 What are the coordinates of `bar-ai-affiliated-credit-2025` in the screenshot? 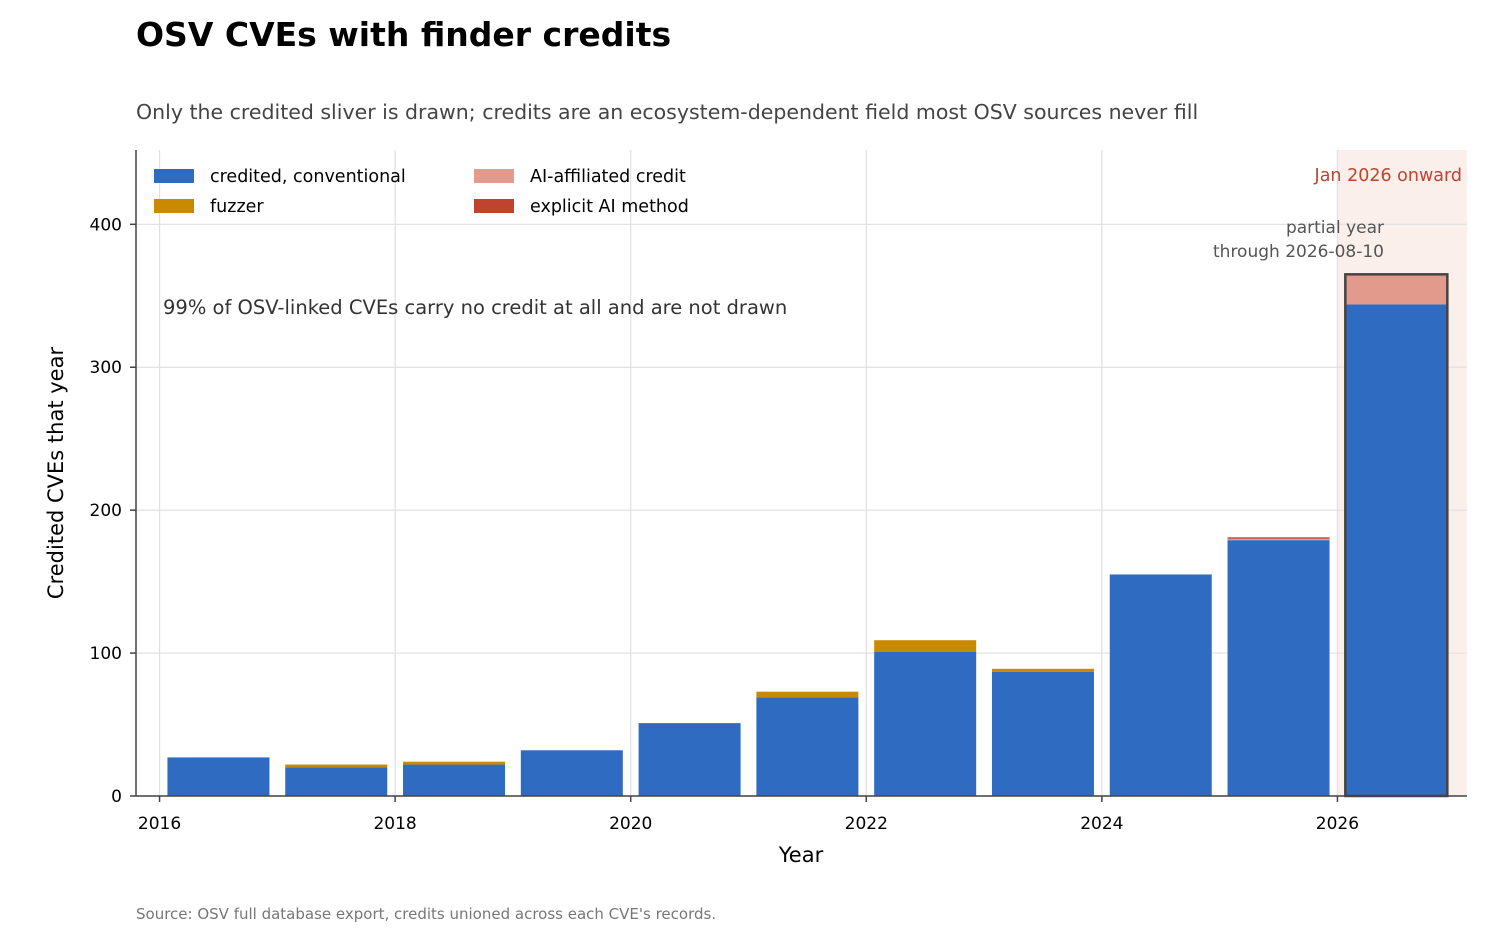 It's located at (1278, 539).